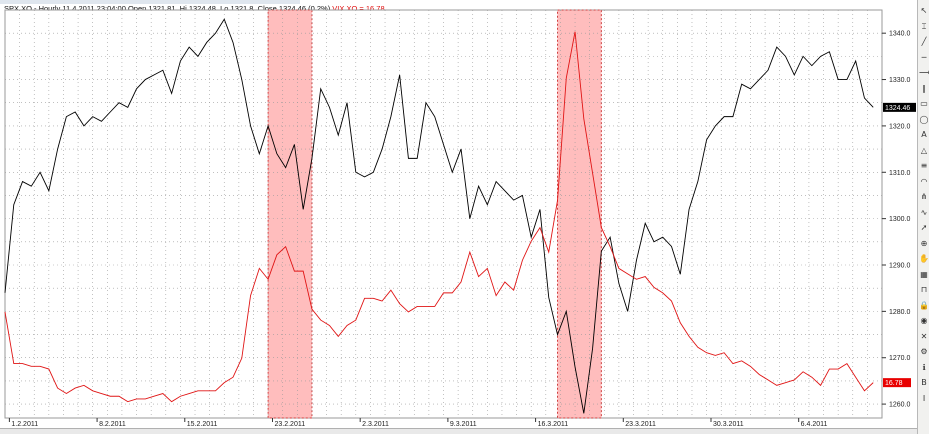 Image resolution: width=929 pixels, height=434 pixels. What do you see at coordinates (900, 405) in the screenshot?
I see `y-tick-label: 1260.0` at bounding box center [900, 405].